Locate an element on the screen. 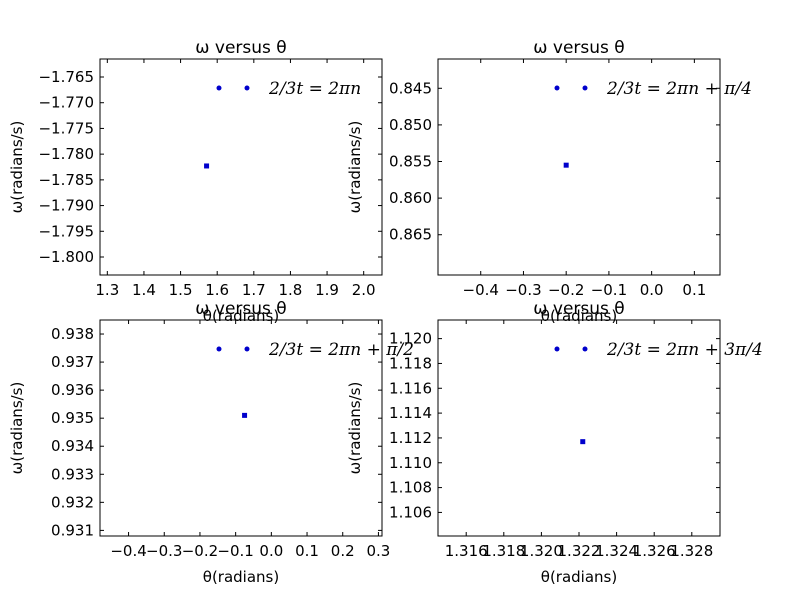 Image resolution: width=800 pixels, height=596 pixels. x-tick-label: 1.318 is located at coordinates (503, 551).